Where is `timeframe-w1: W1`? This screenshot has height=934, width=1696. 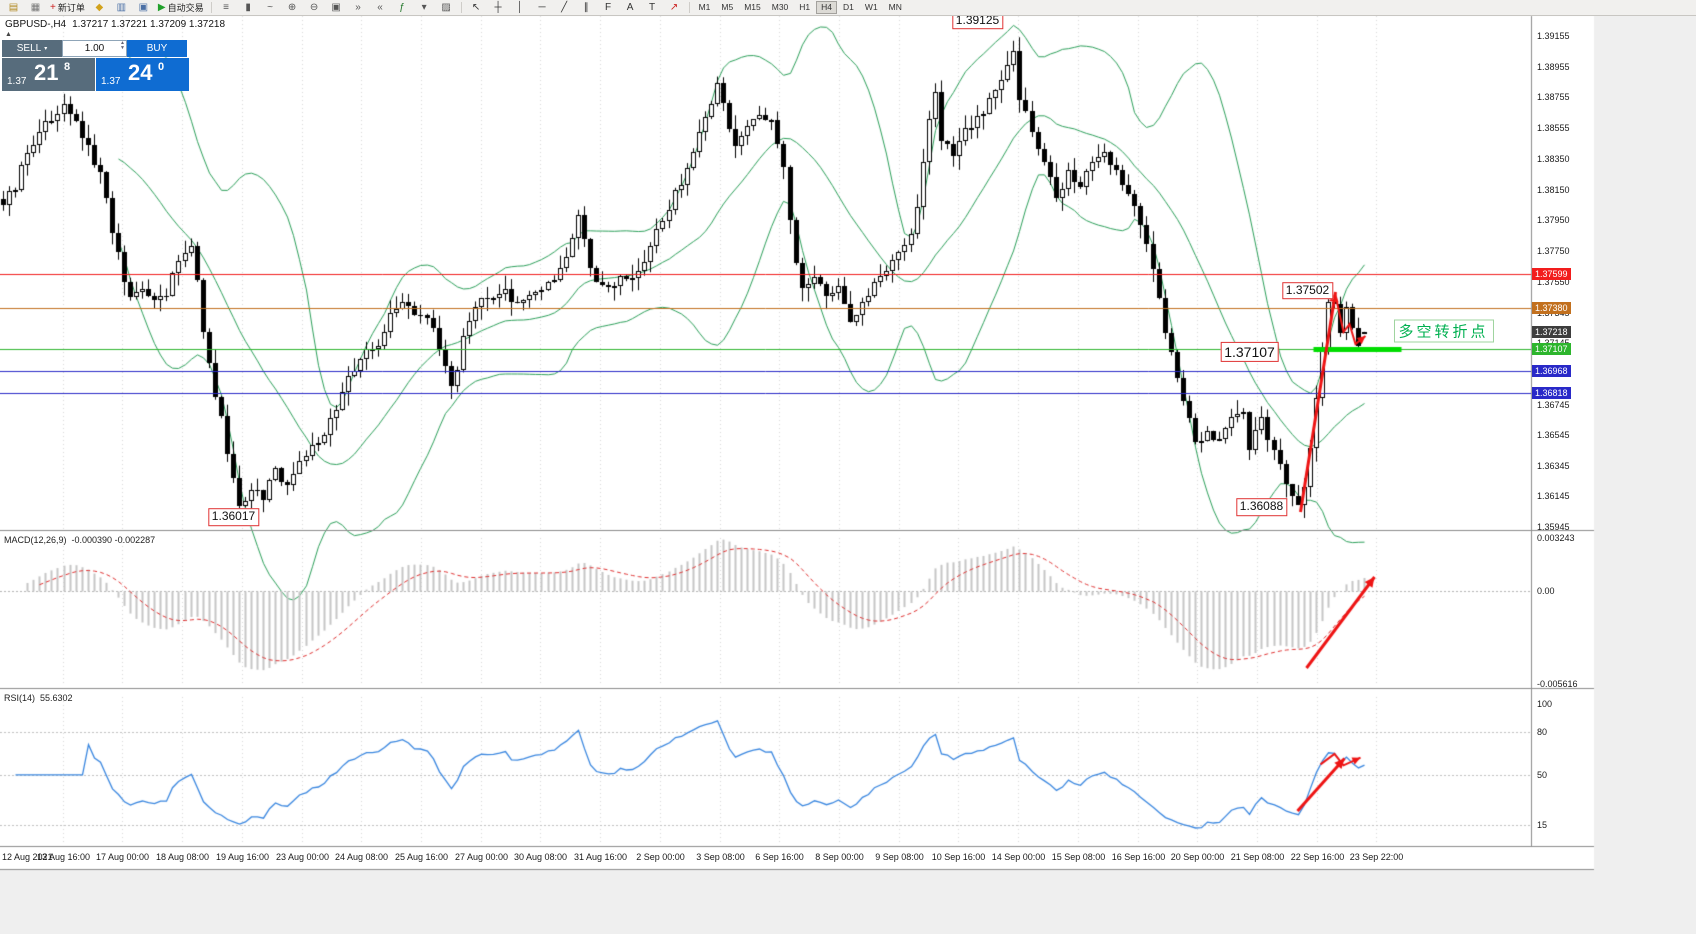 timeframe-w1: W1 is located at coordinates (871, 6).